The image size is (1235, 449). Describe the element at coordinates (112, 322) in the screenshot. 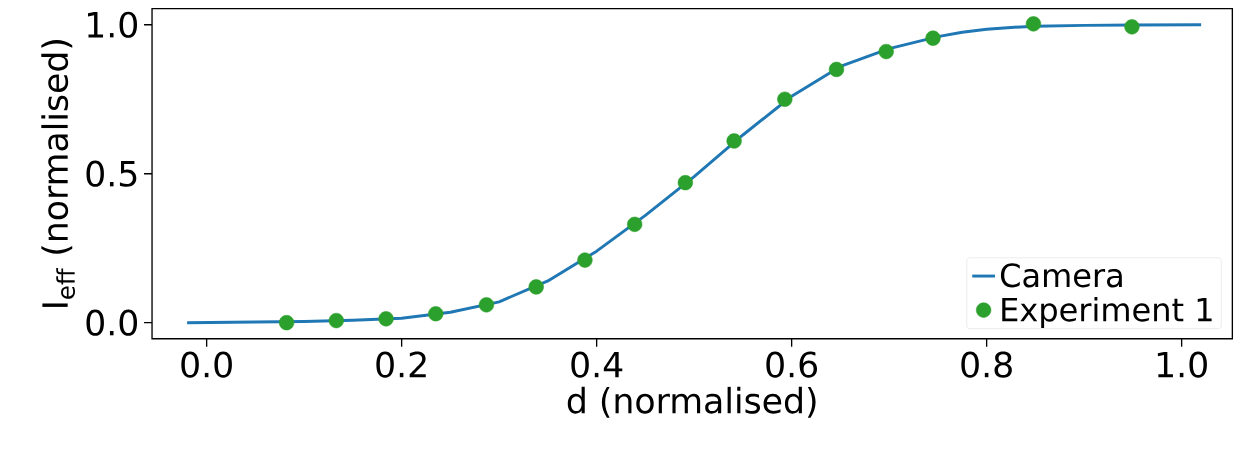

I see `y-tick-label: 0.0` at that location.